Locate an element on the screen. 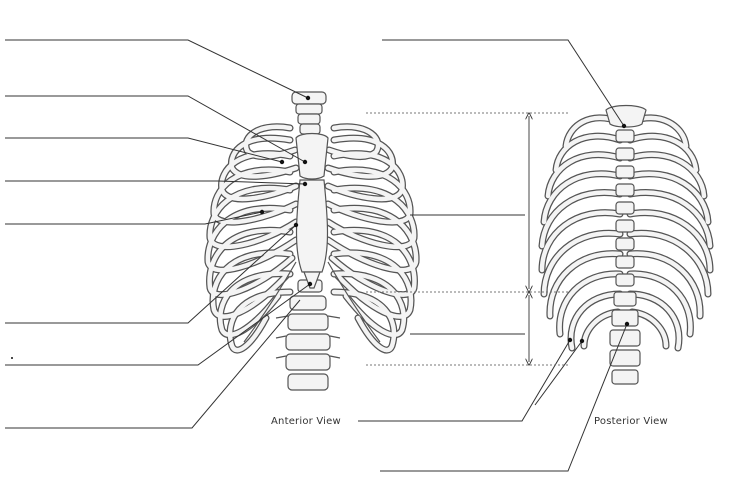 The width and height of the screenshot is (736, 492). costal-cartilage-left is located at coordinates (270, 302).